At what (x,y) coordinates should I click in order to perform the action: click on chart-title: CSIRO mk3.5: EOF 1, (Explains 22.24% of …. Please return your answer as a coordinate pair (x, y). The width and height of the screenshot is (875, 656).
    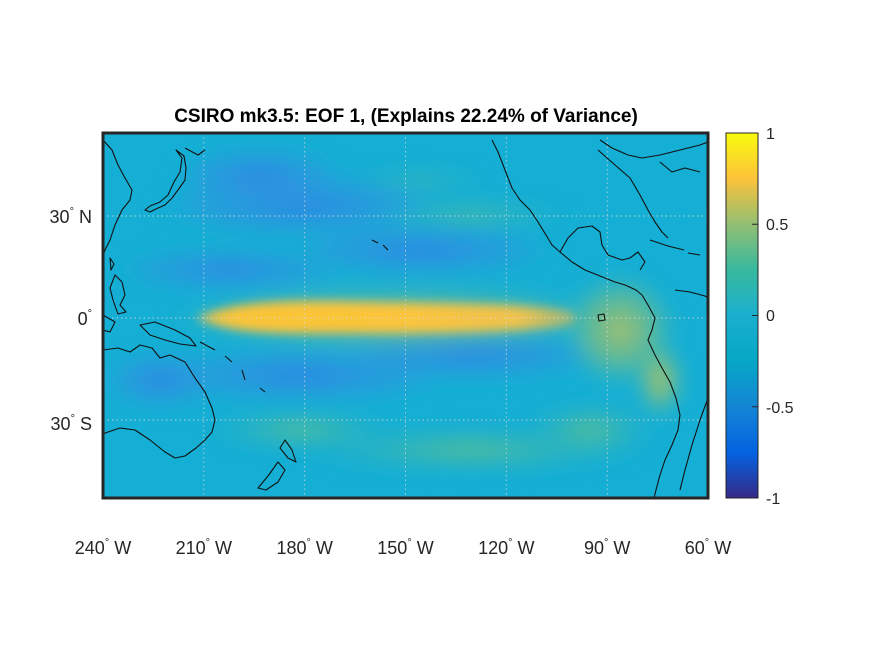
    Looking at the image, I should click on (406, 116).